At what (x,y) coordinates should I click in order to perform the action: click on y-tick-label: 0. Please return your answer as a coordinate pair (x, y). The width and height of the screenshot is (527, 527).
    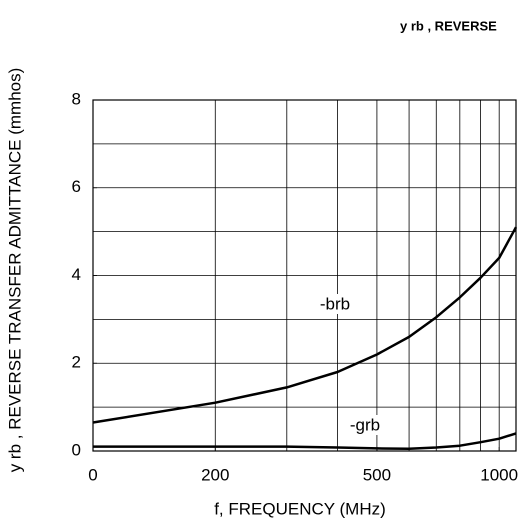
    Looking at the image, I should click on (76, 449).